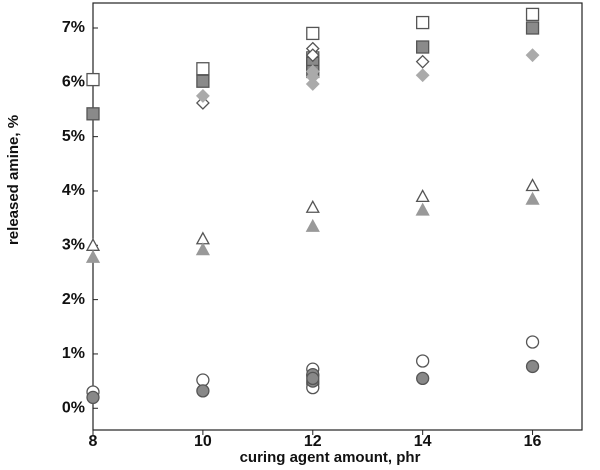 Image resolution: width=600 pixels, height=470 pixels. I want to click on y-tick-label: 4%, so click(73, 190).